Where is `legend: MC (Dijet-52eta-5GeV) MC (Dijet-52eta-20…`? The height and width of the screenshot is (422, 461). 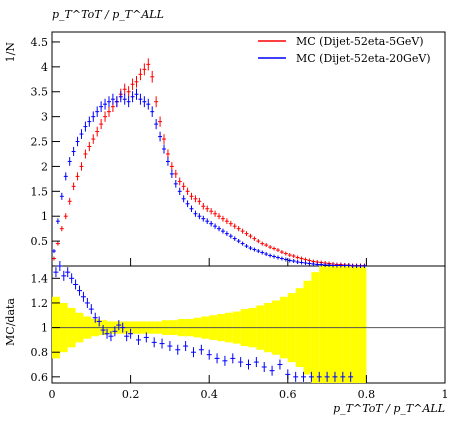 legend: MC (Dijet-52eta-5GeV) MC (Dijet-52eta-20… is located at coordinates (344, 50).